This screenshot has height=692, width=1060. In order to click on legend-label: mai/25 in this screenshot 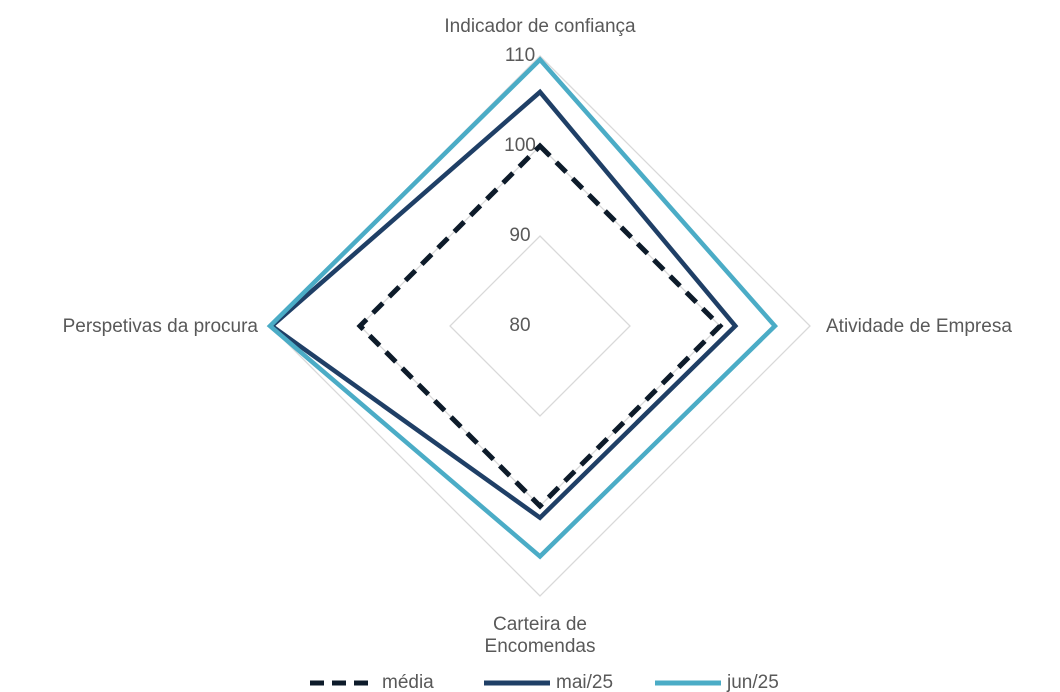, I will do `click(584, 682)`.